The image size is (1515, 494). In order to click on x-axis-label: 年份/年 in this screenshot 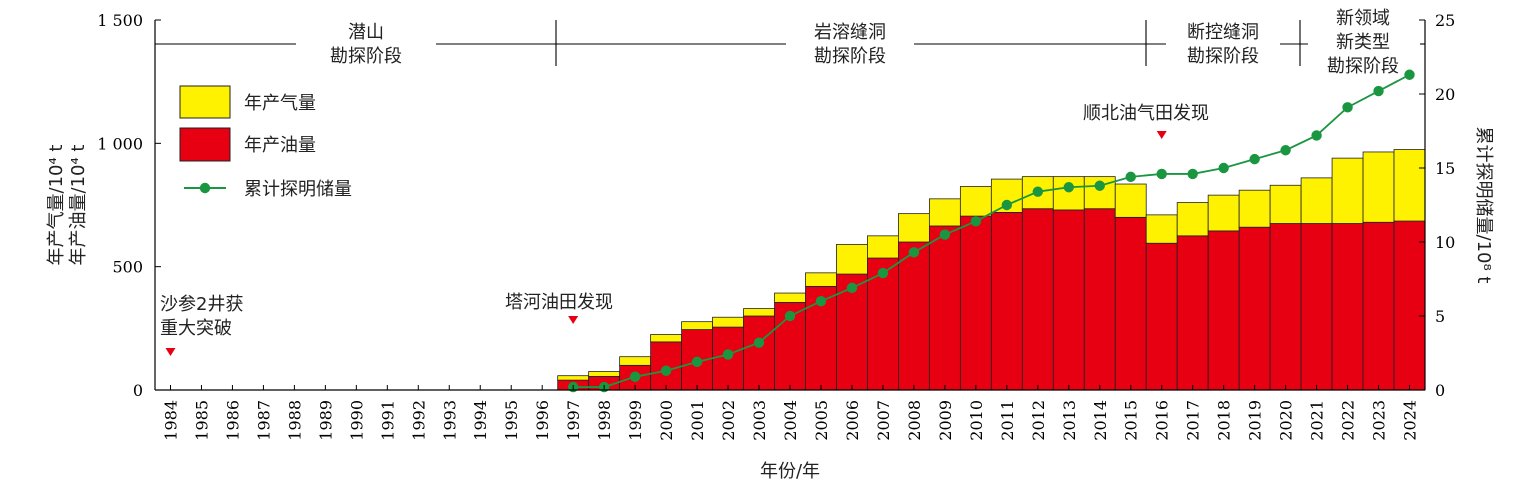, I will do `click(790, 471)`.